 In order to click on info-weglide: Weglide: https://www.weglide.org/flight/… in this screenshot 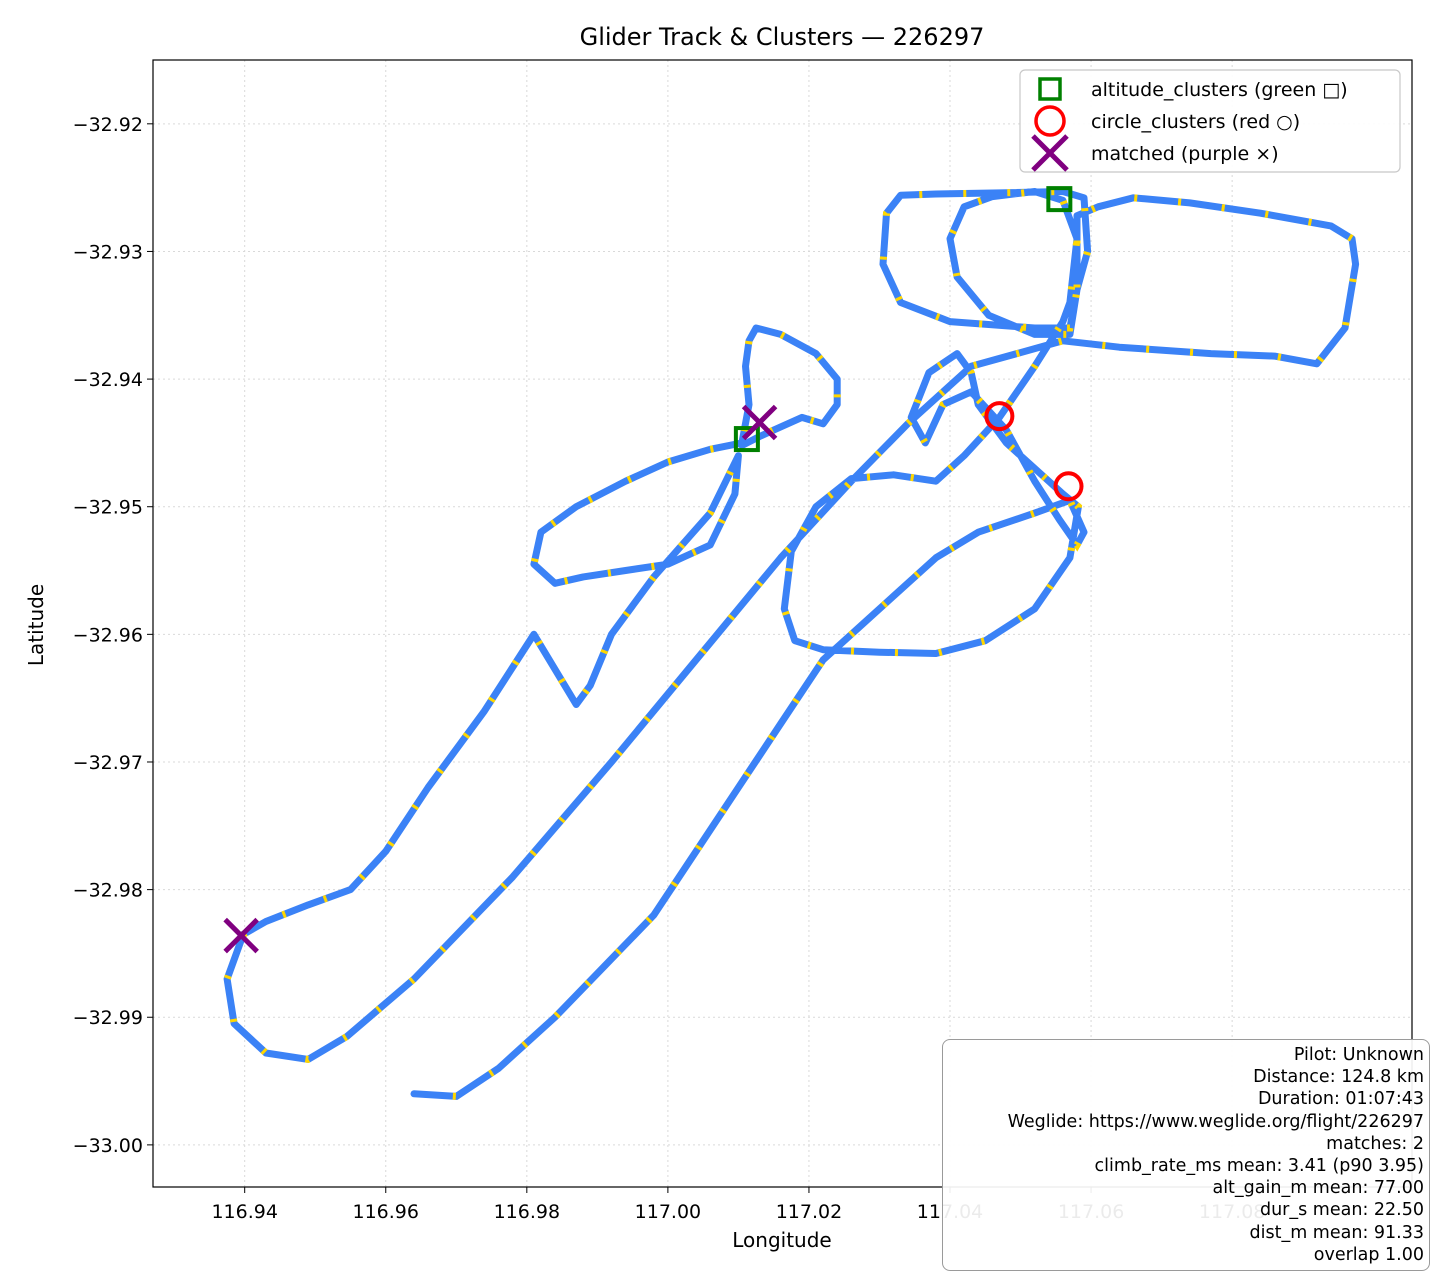, I will do `click(1215, 1121)`.